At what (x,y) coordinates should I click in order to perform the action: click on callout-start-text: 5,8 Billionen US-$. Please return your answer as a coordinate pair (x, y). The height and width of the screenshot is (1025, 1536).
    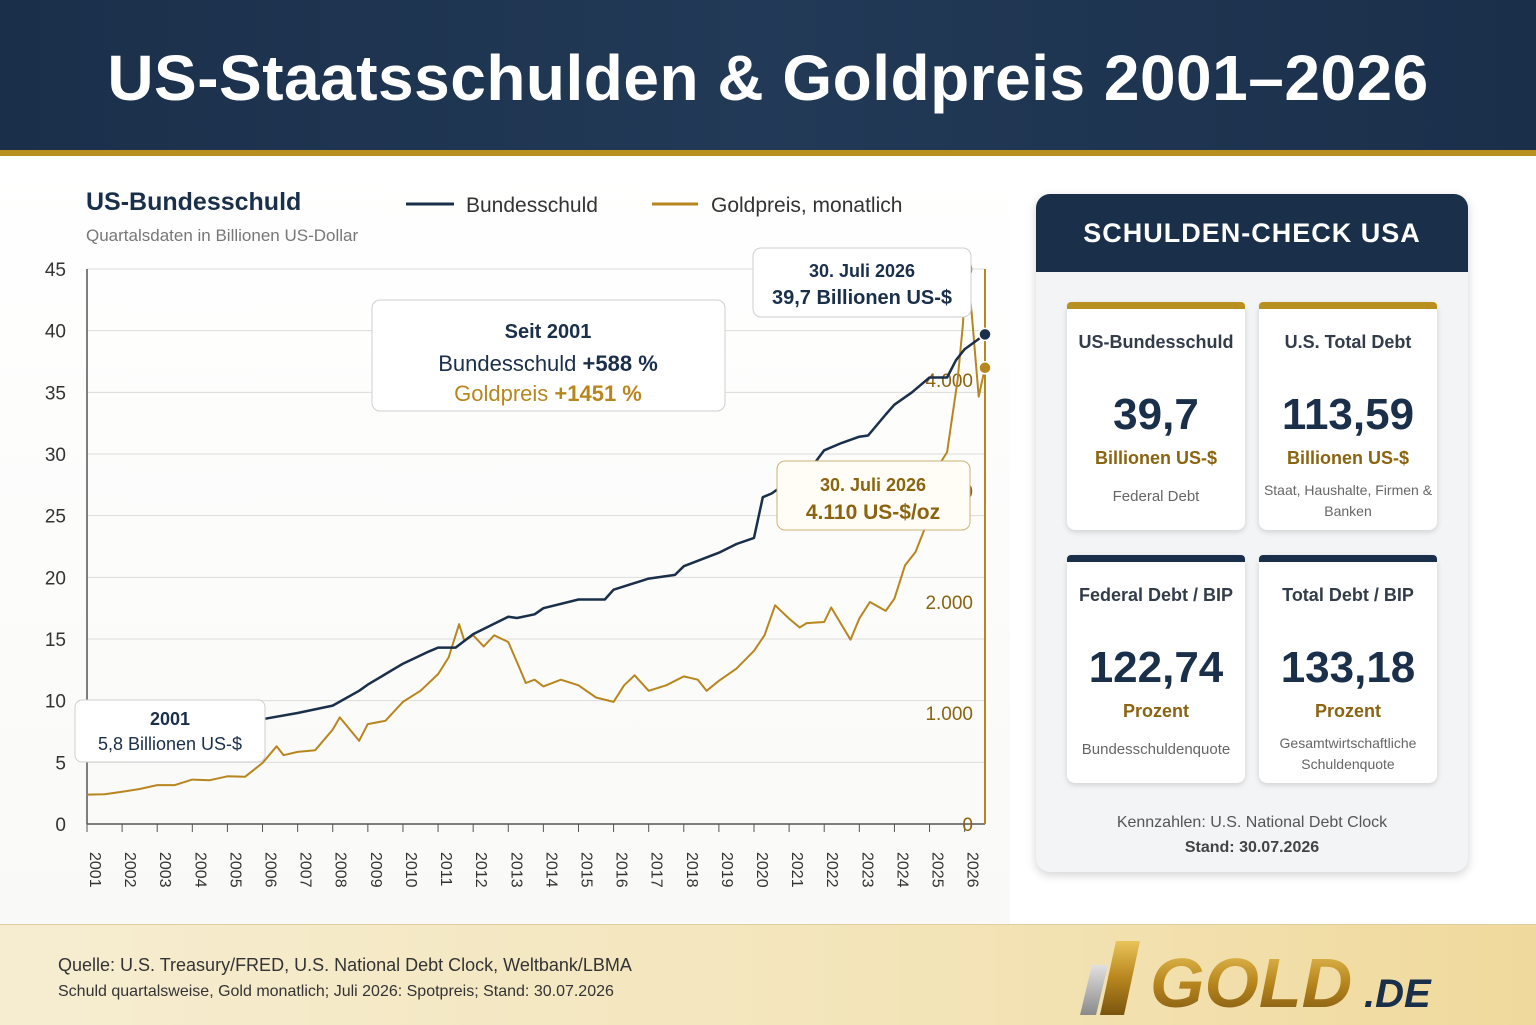
    Looking at the image, I should click on (170, 744).